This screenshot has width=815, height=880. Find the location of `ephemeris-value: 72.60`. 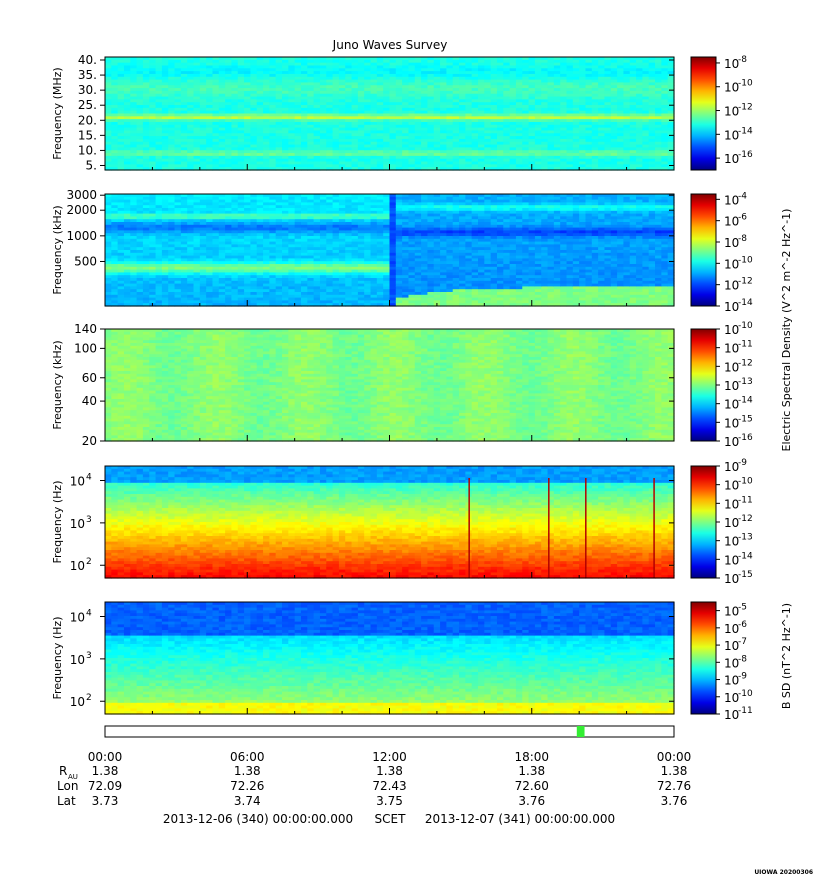

ephemeris-value: 72.60 is located at coordinates (532, 786).